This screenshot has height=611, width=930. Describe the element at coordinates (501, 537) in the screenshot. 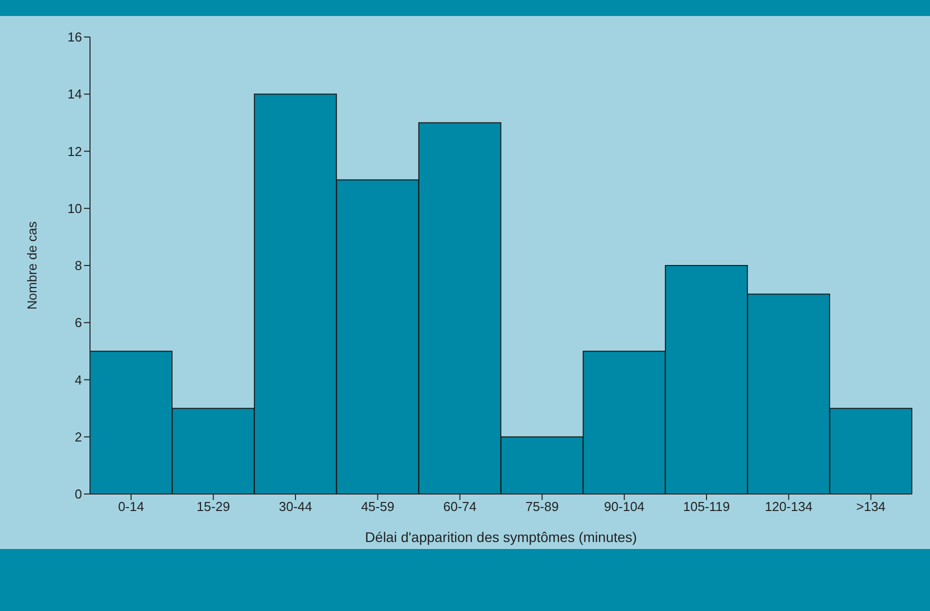

I see `x-axis-title: Délai d'apparition des symptômes (minutes)` at that location.